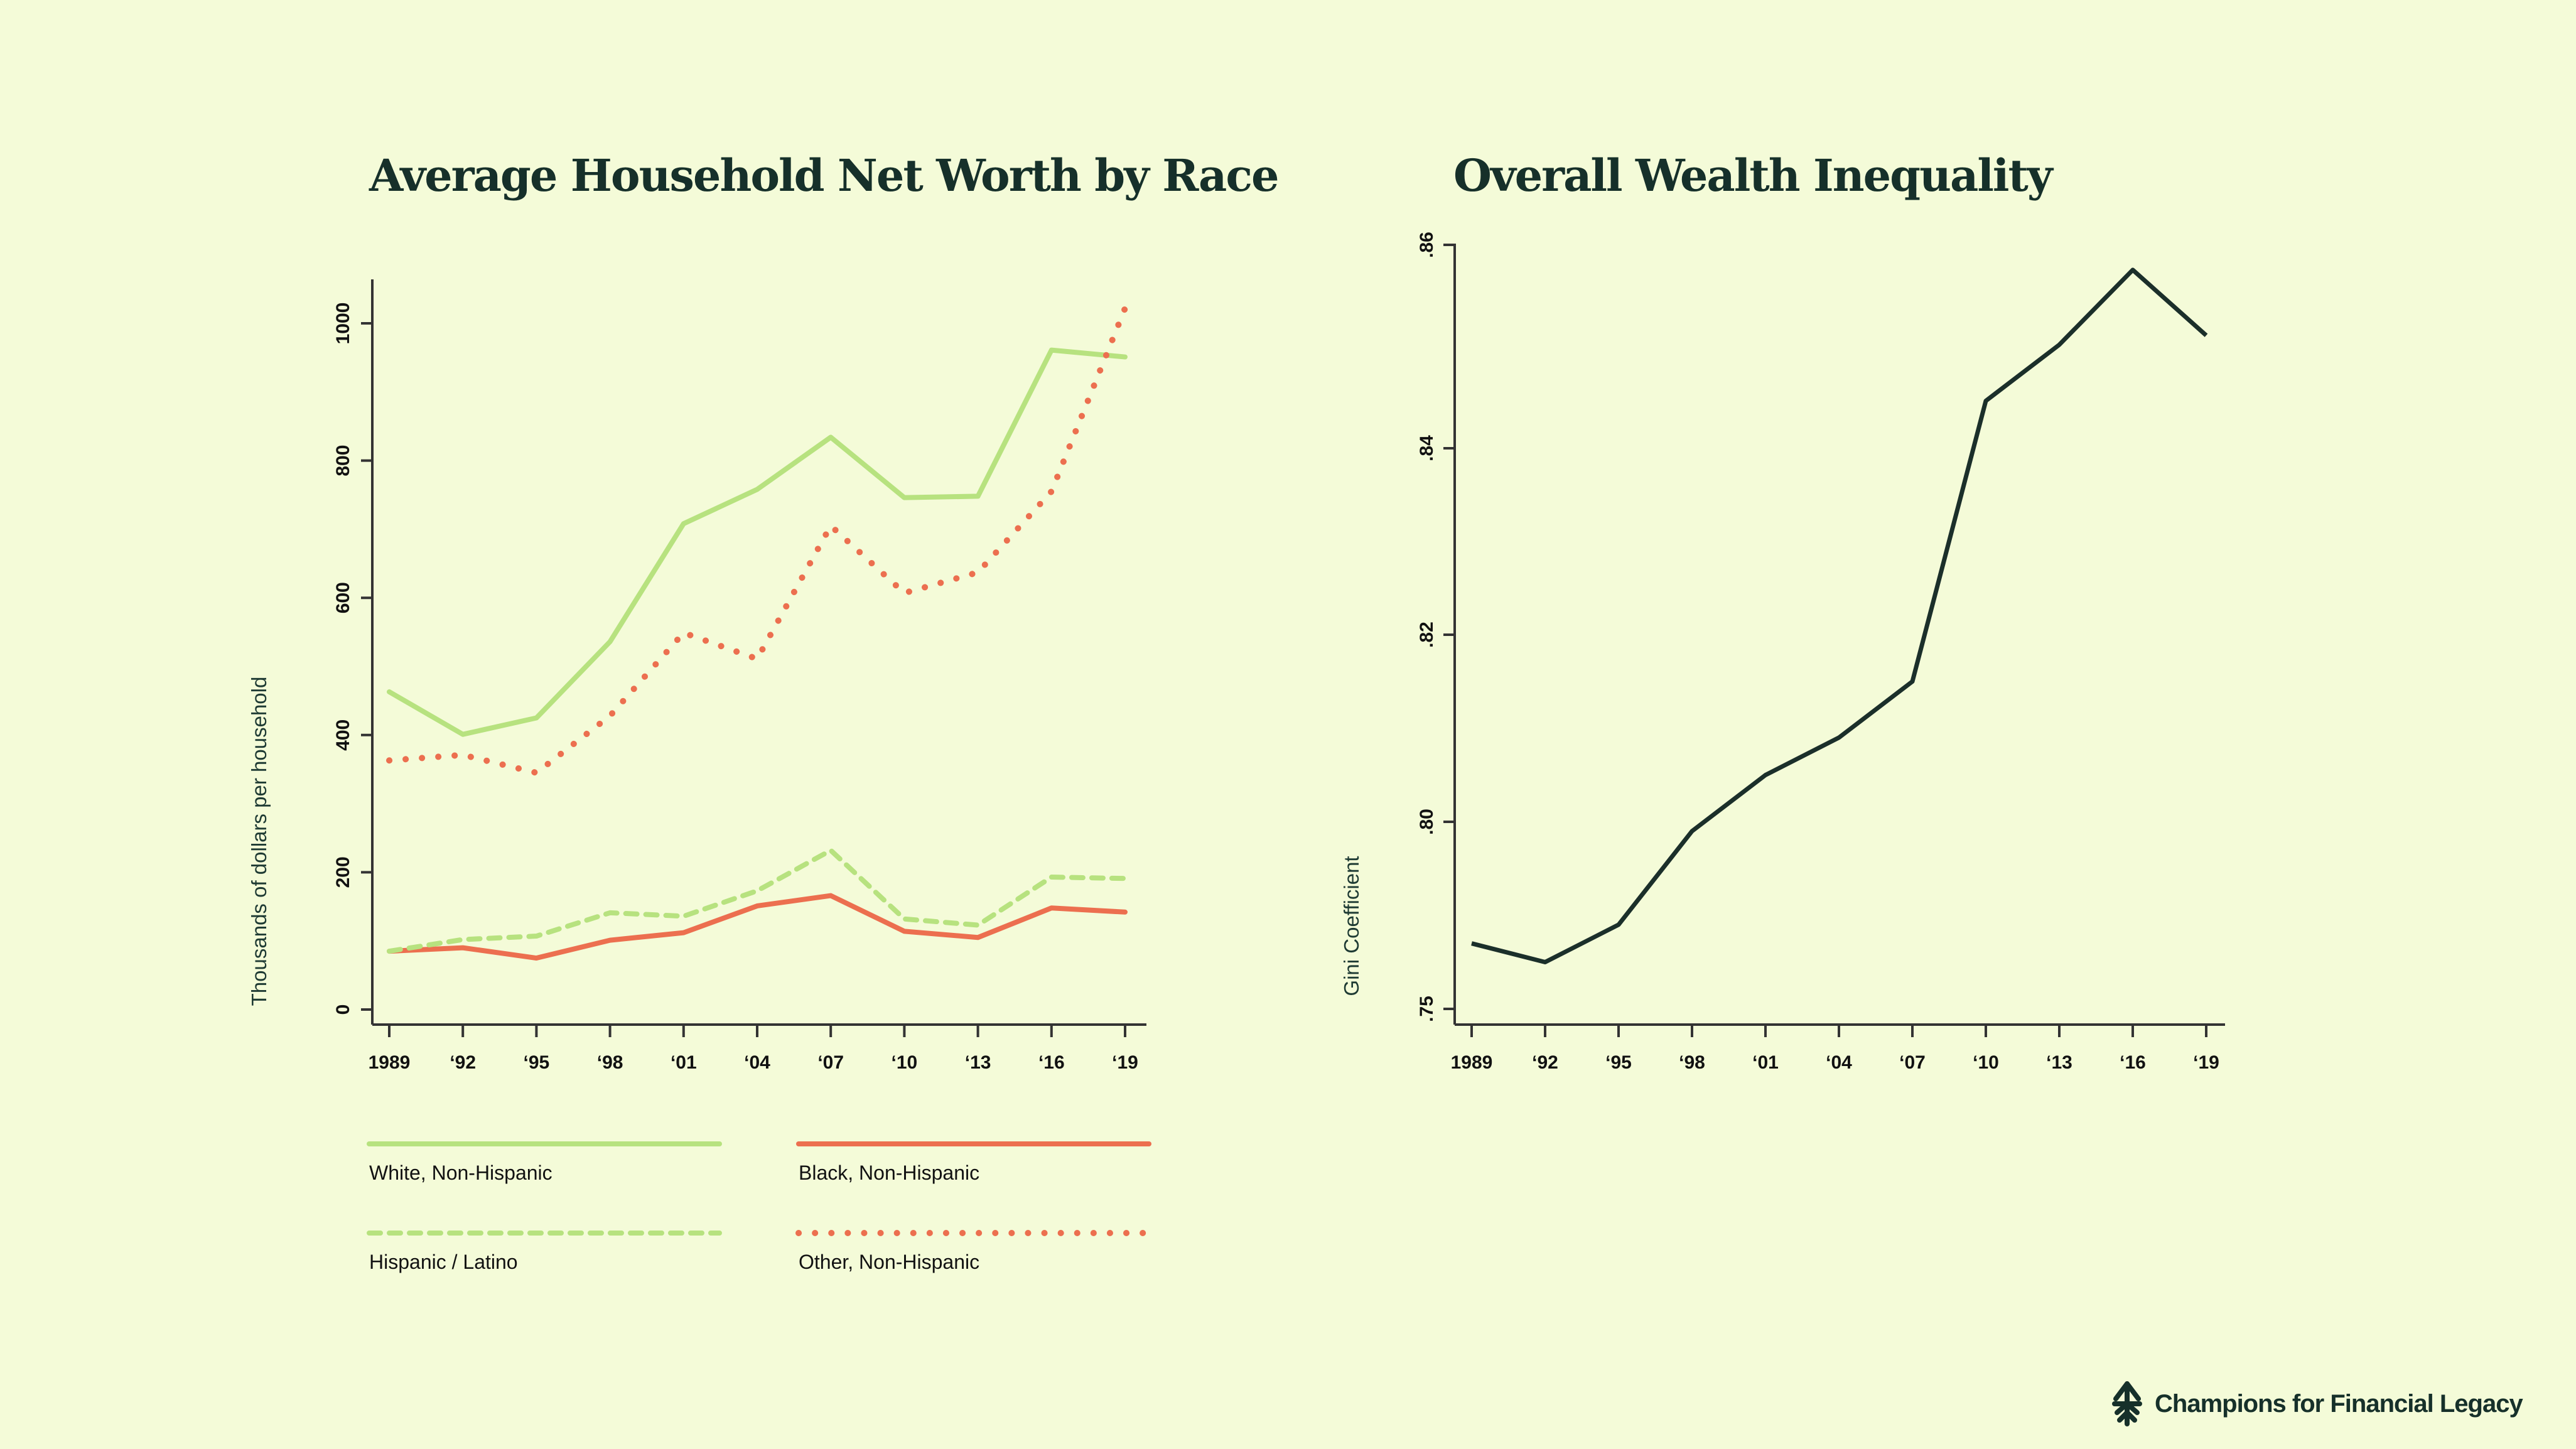 The width and height of the screenshot is (2576, 1449). What do you see at coordinates (463, 1063) in the screenshot?
I see `left-x-tick-label: ‘92` at bounding box center [463, 1063].